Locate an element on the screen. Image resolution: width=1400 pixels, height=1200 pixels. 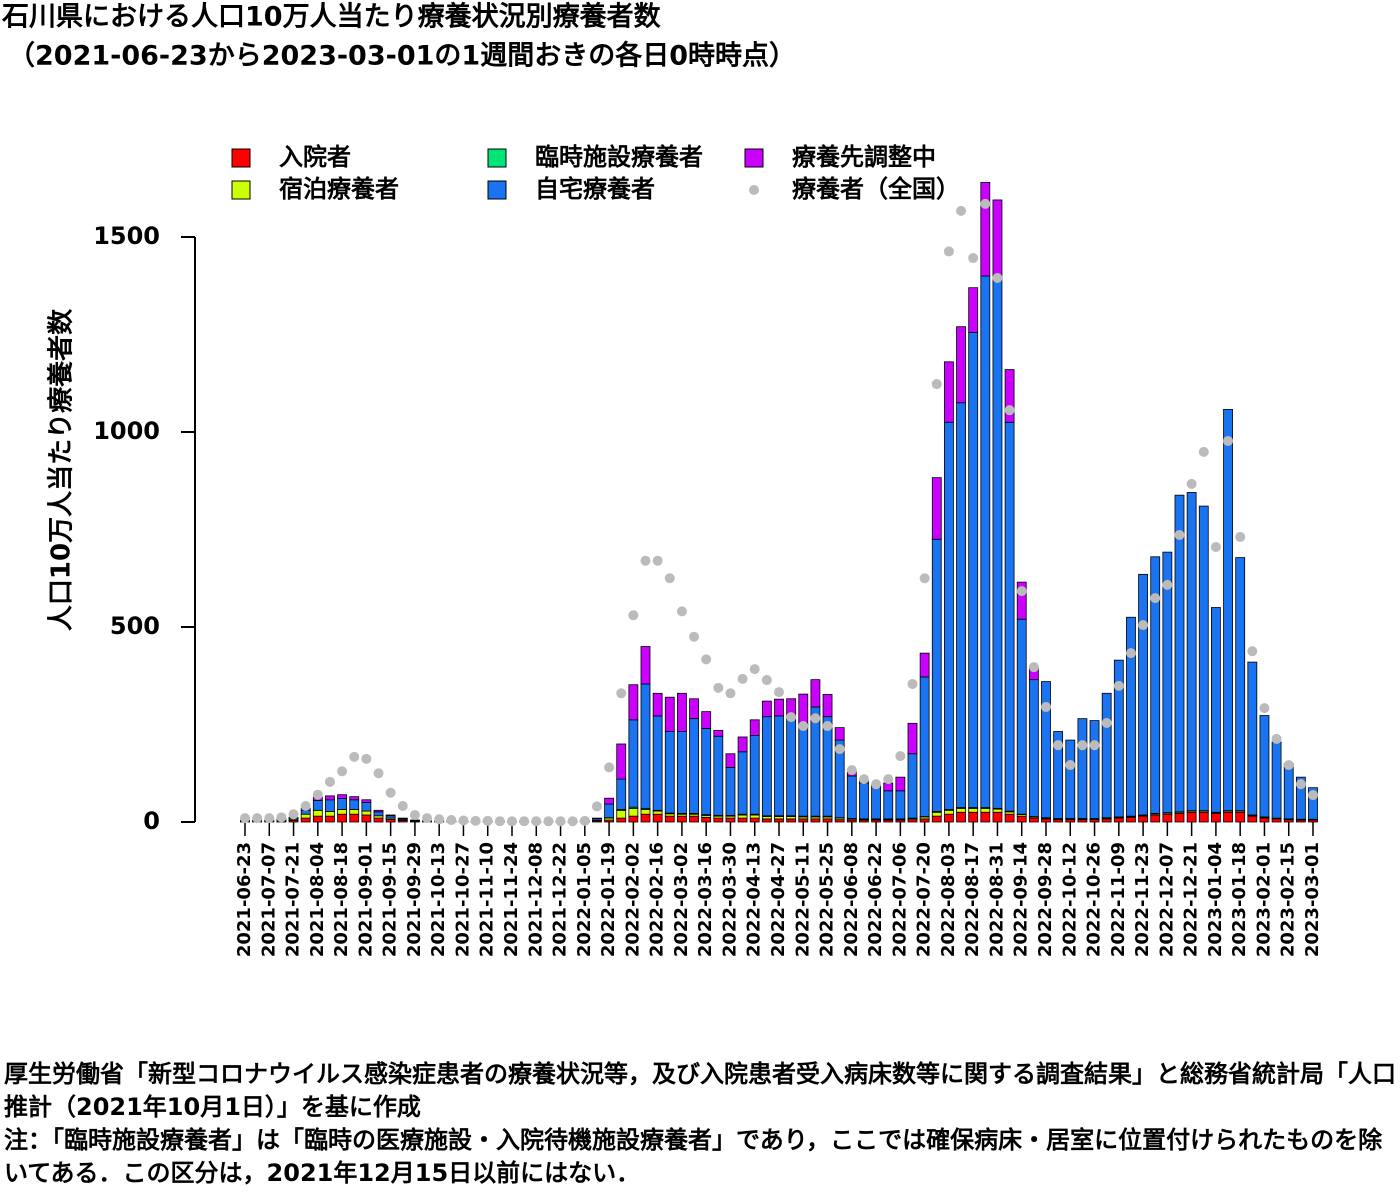
x-tick-label: 2021-06-23 is located at coordinates (244, 899).